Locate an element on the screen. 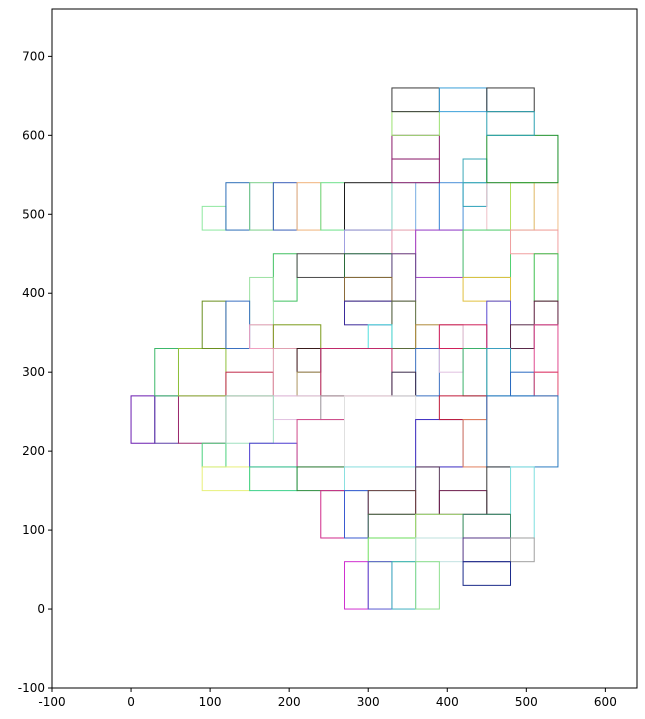  y-tick-label: 500 is located at coordinates (33, 214).